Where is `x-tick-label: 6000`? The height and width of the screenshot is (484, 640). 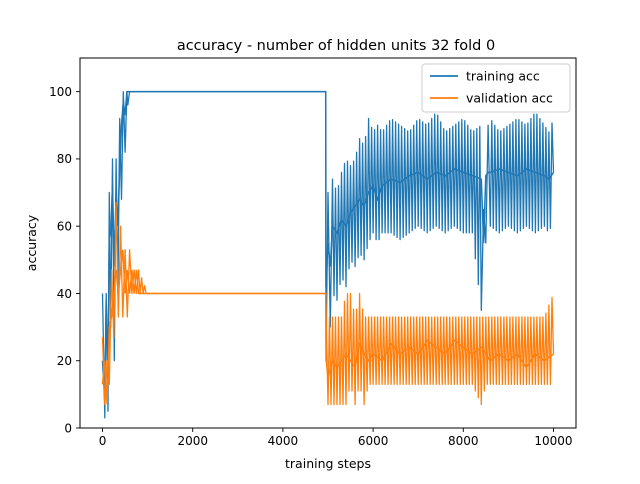 x-tick-label: 6000 is located at coordinates (373, 441).